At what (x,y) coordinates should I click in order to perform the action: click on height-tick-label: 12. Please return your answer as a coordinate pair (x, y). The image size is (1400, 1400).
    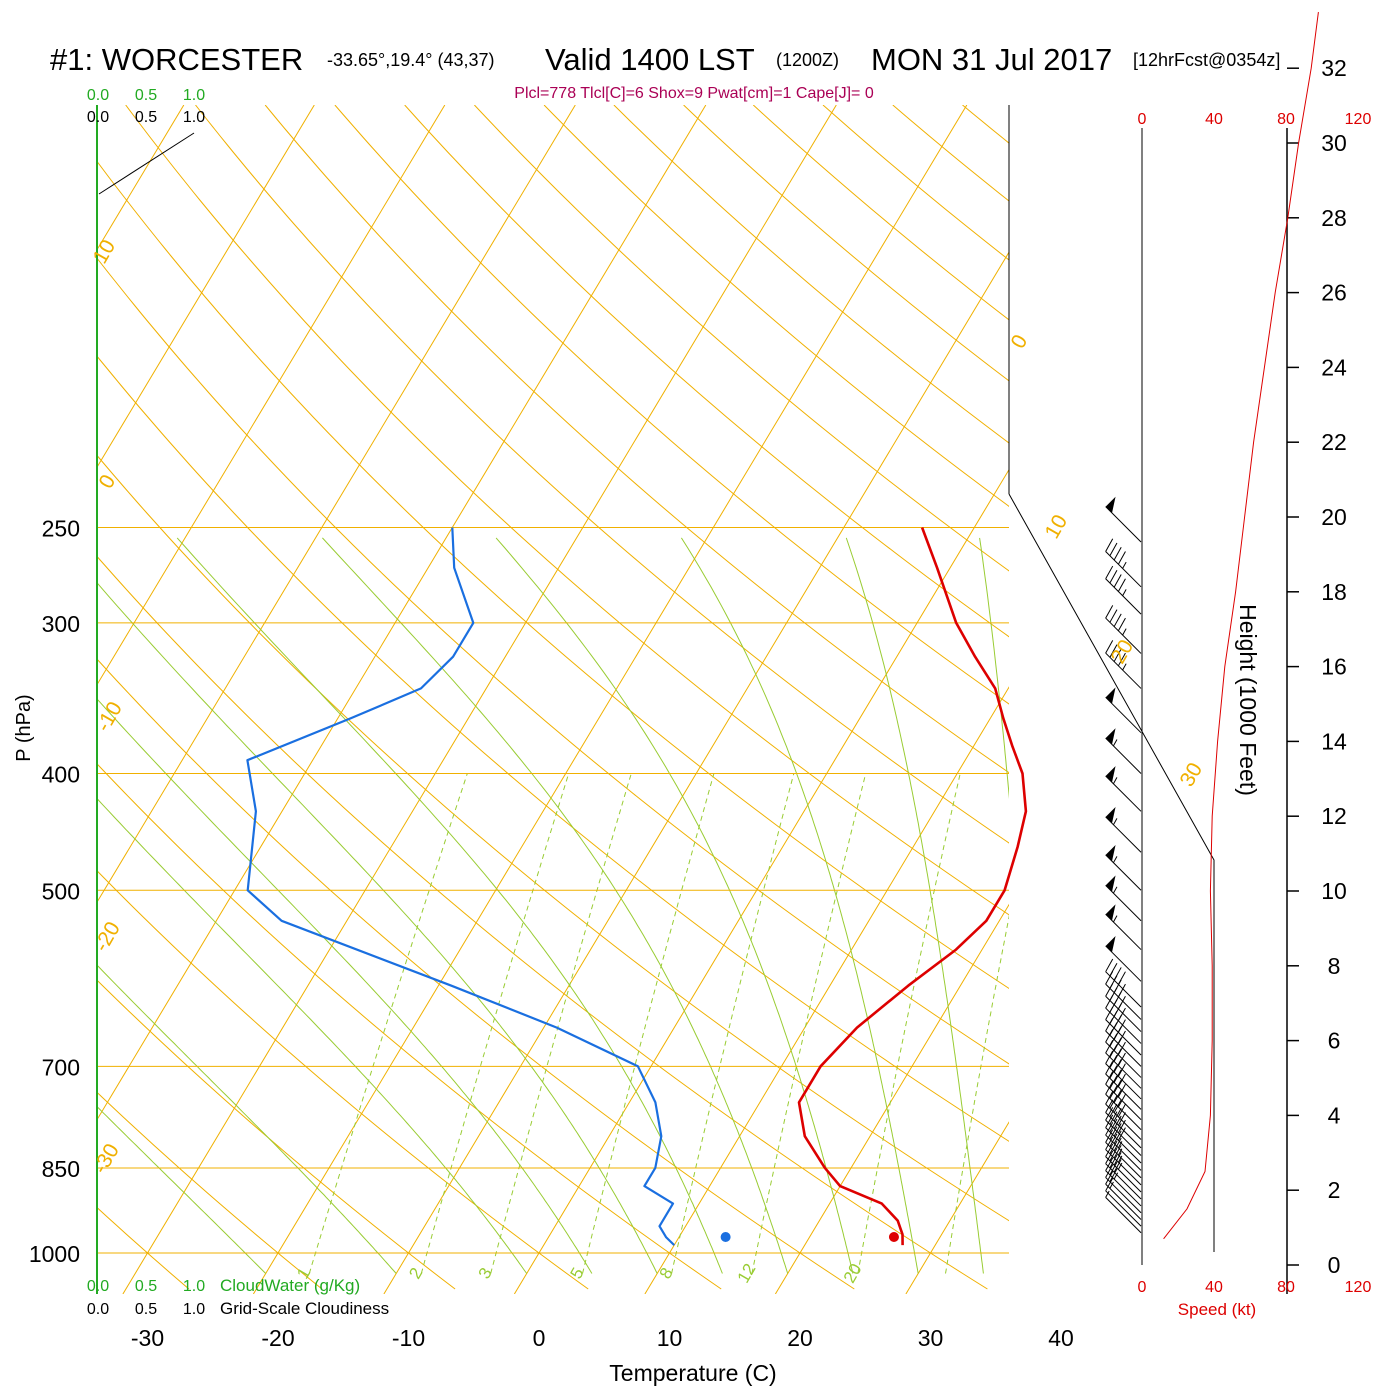
    Looking at the image, I should click on (1334, 816).